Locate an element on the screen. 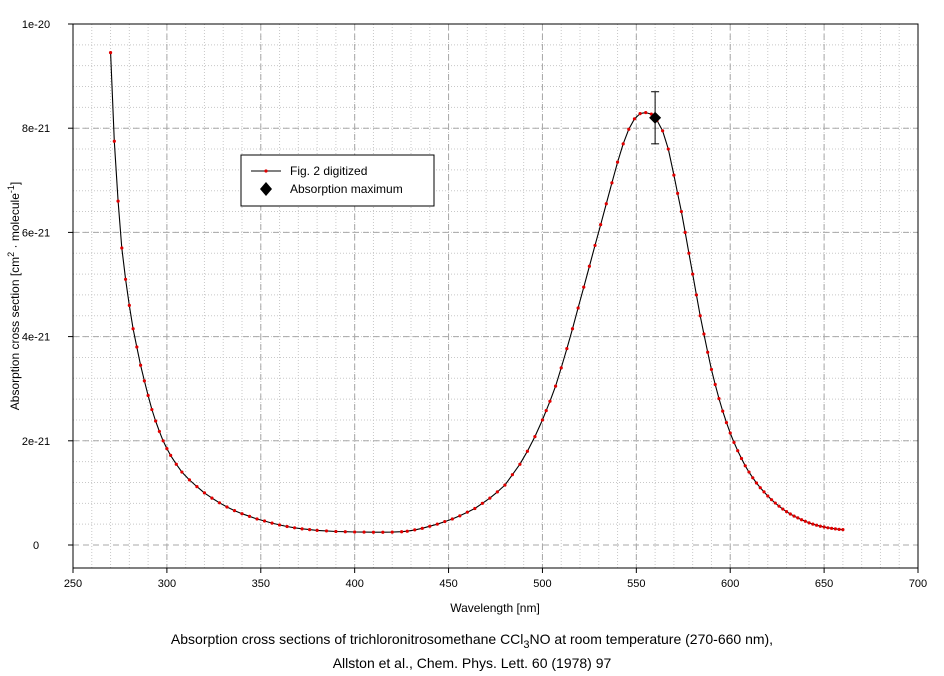  legend-diamond-icon is located at coordinates (266, 189).